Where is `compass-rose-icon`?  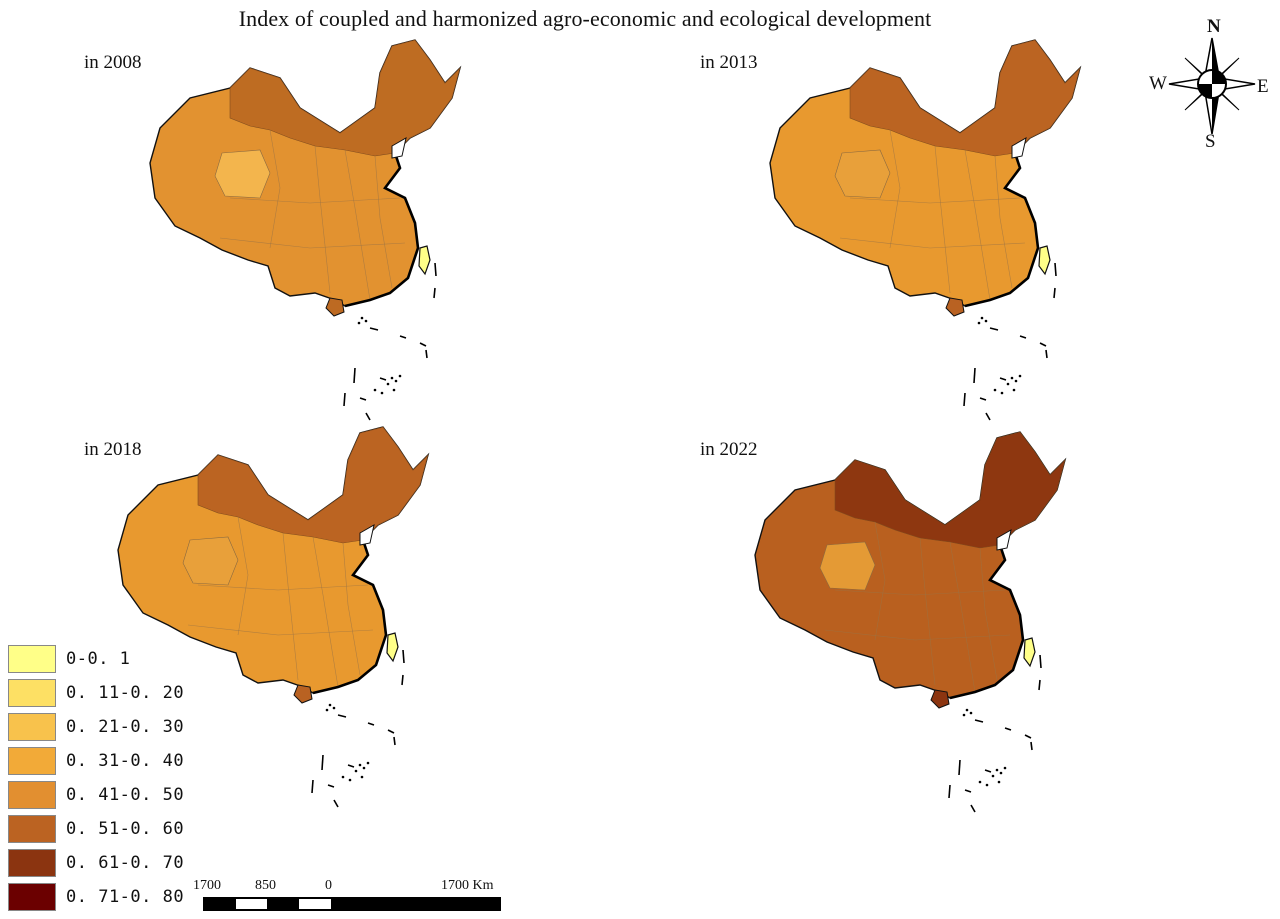 compass-rose-icon is located at coordinates (1212, 86).